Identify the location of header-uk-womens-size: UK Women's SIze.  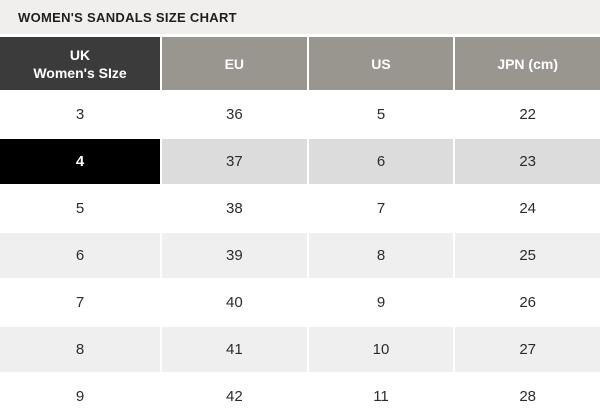
(80, 63).